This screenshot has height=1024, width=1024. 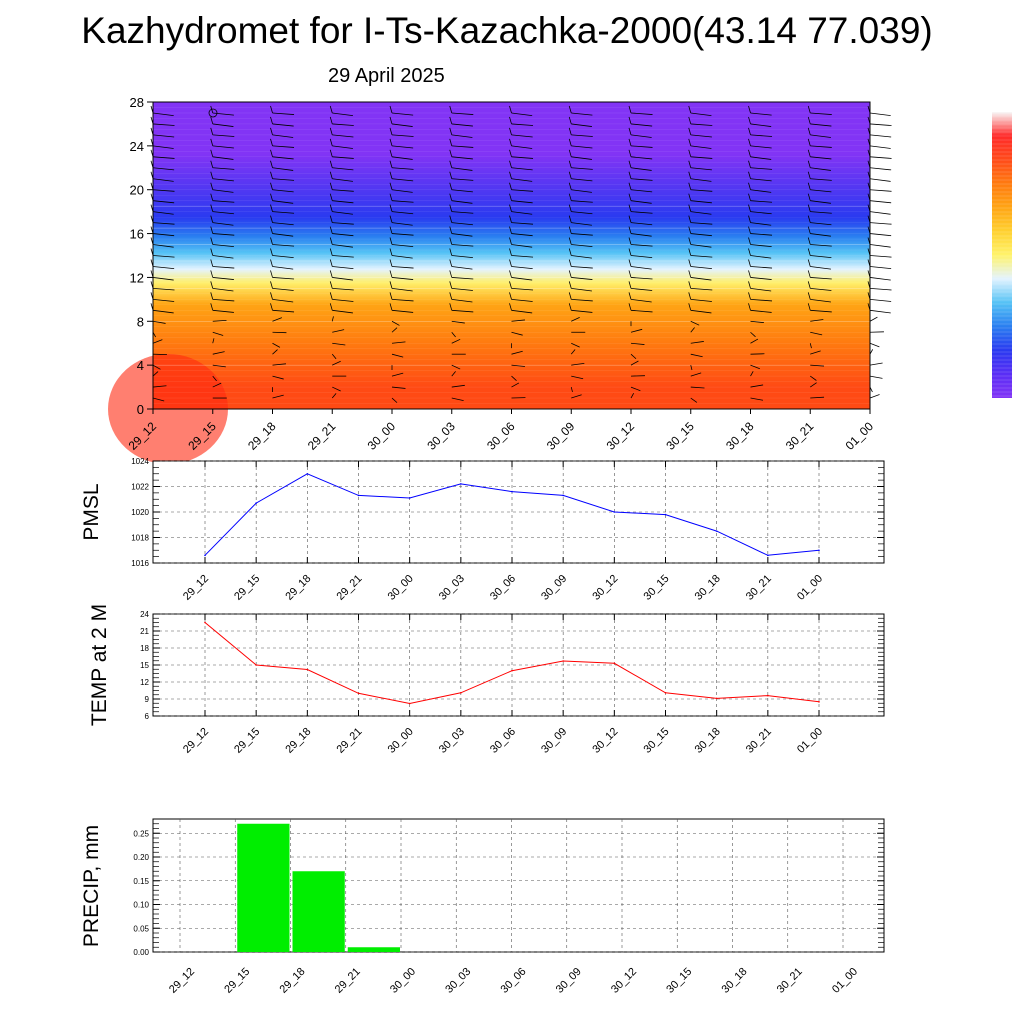 I want to click on x-tick-label: 30_03, so click(x=441, y=436).